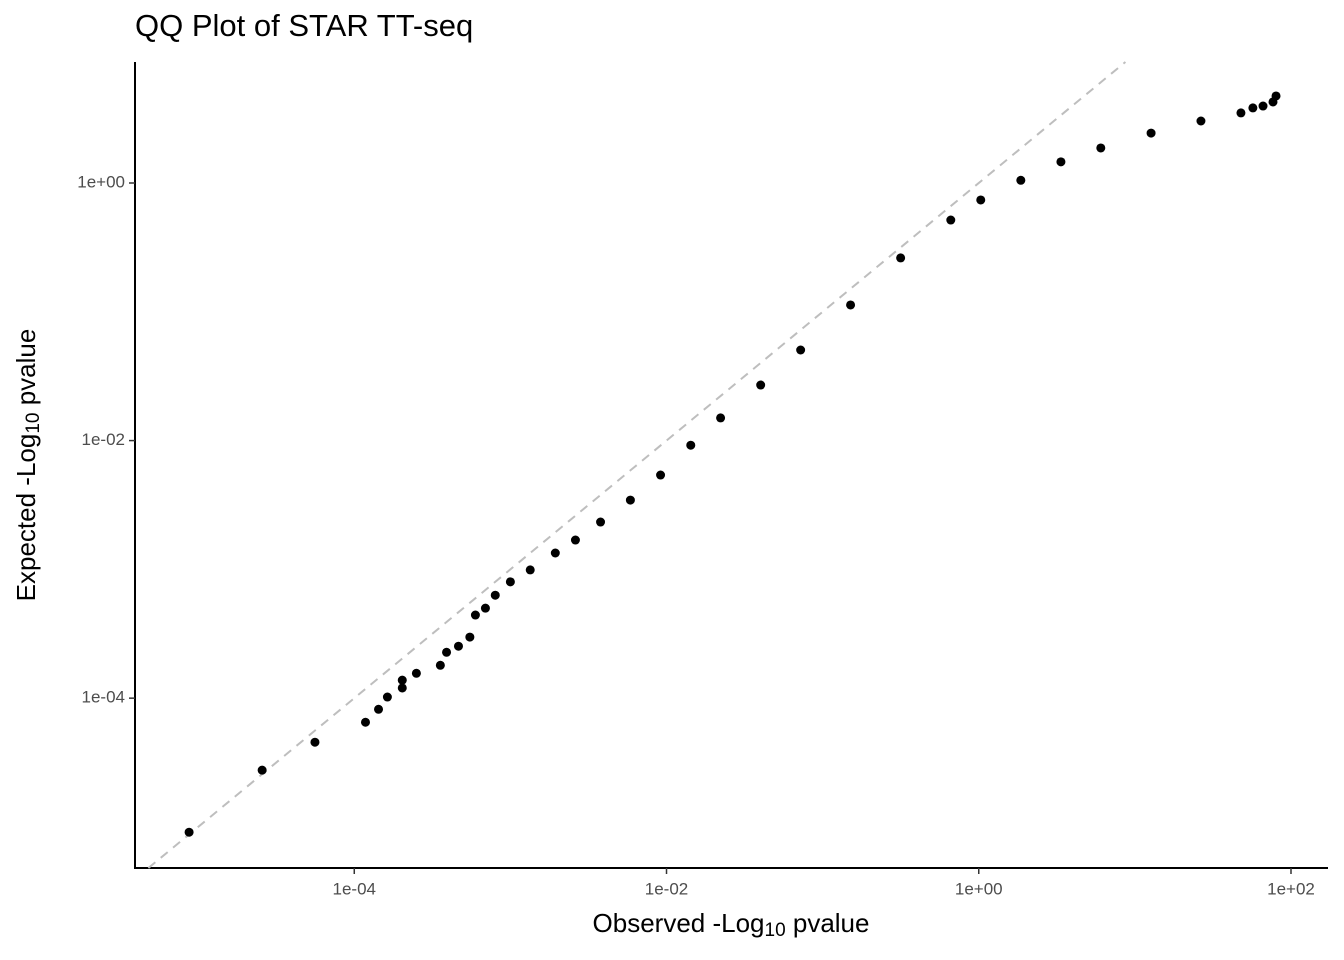 The width and height of the screenshot is (1344, 960). I want to click on x-tick-label: 1e-04, so click(354, 888).